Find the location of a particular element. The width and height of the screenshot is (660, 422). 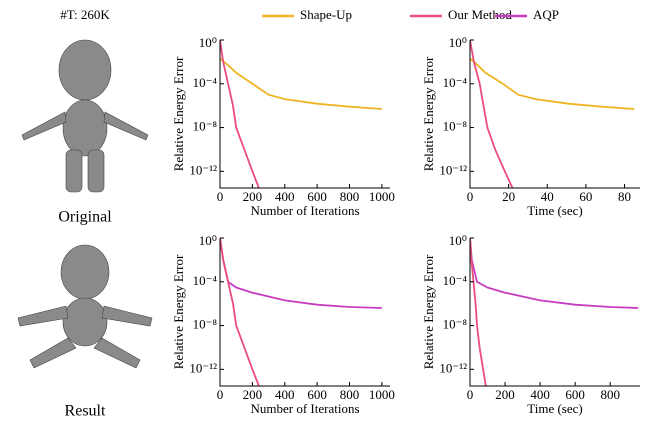

x-tick-label: 20 is located at coordinates (508, 196).